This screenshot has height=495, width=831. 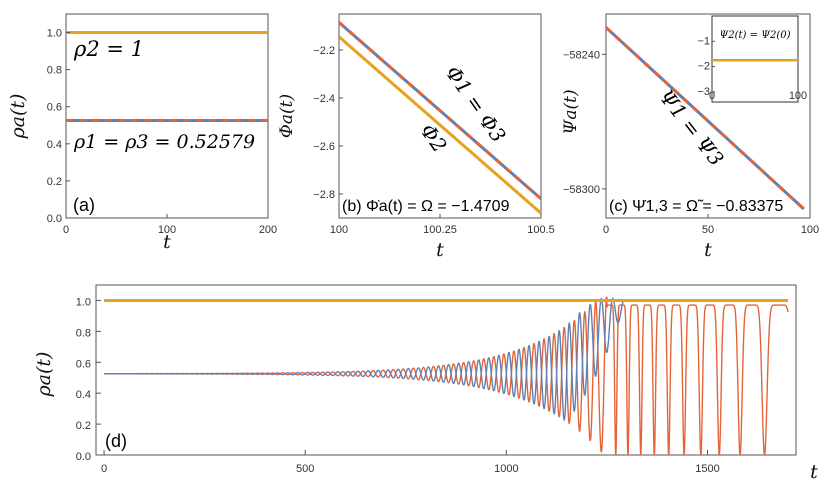 What do you see at coordinates (164, 142) in the screenshot?
I see `annotation-rho1-rho3: ρ1 = ρ3 = 0.52579` at bounding box center [164, 142].